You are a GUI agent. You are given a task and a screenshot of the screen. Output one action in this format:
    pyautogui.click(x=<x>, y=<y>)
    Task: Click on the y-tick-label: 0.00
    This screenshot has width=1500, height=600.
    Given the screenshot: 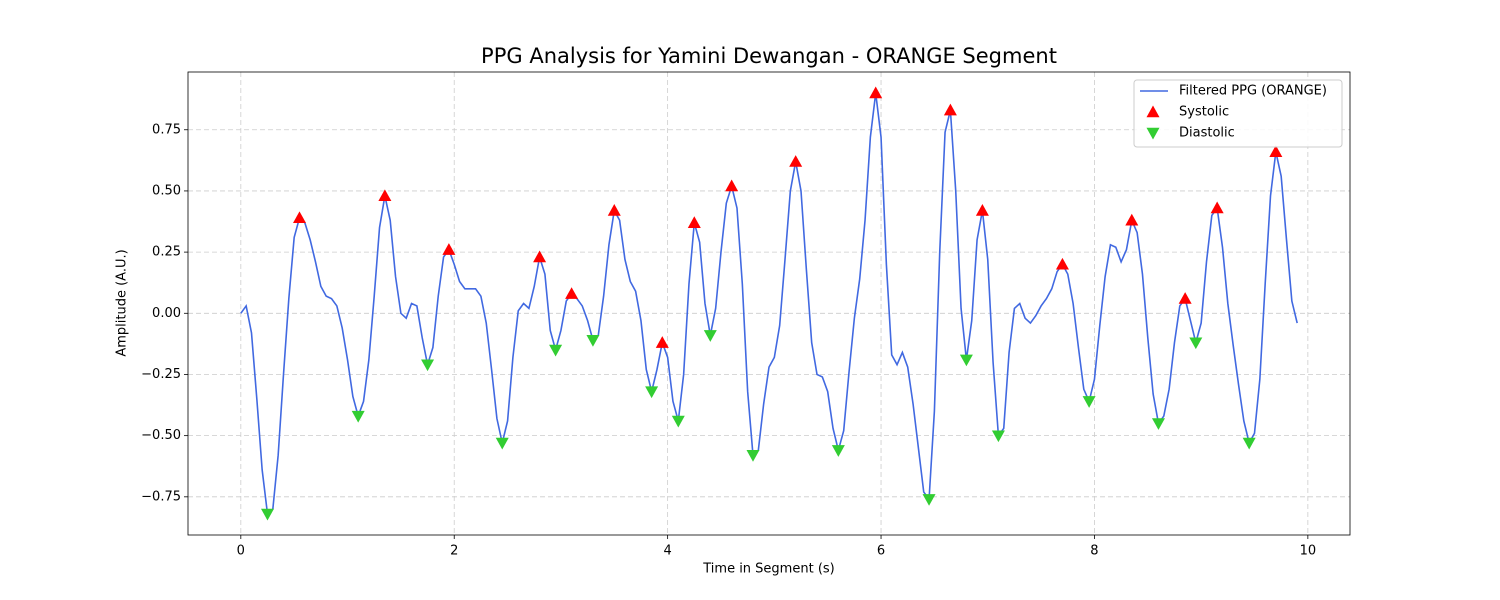 What is the action you would take?
    pyautogui.click(x=166, y=313)
    